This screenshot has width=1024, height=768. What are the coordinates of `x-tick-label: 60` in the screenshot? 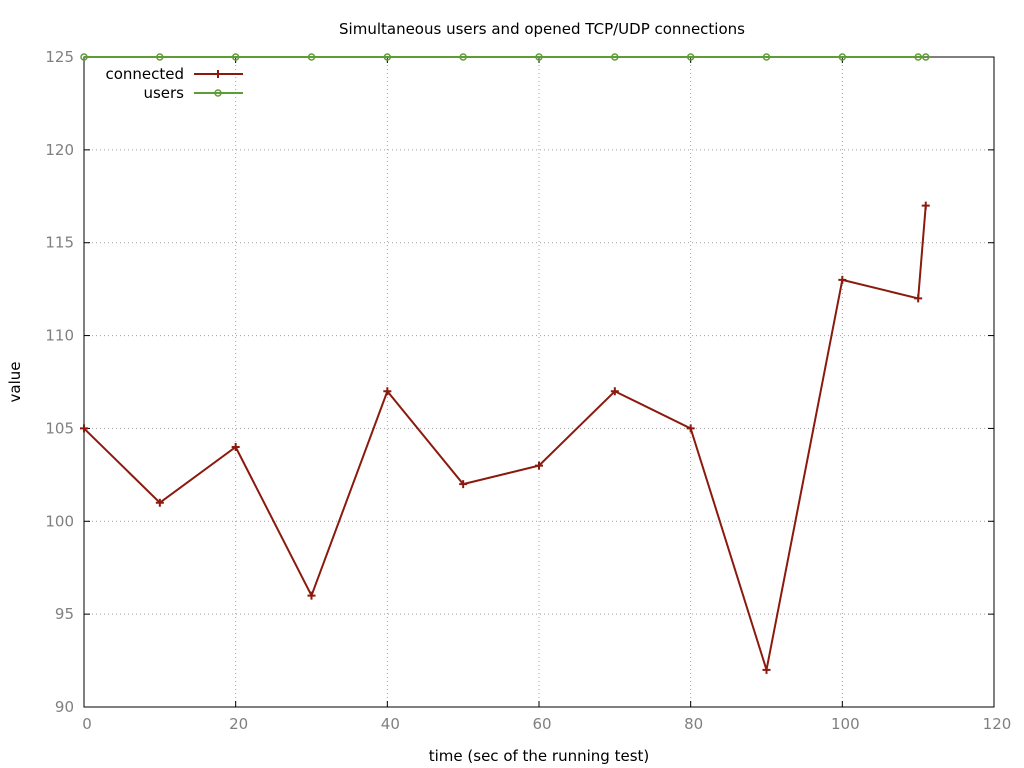 It's located at (541, 724).